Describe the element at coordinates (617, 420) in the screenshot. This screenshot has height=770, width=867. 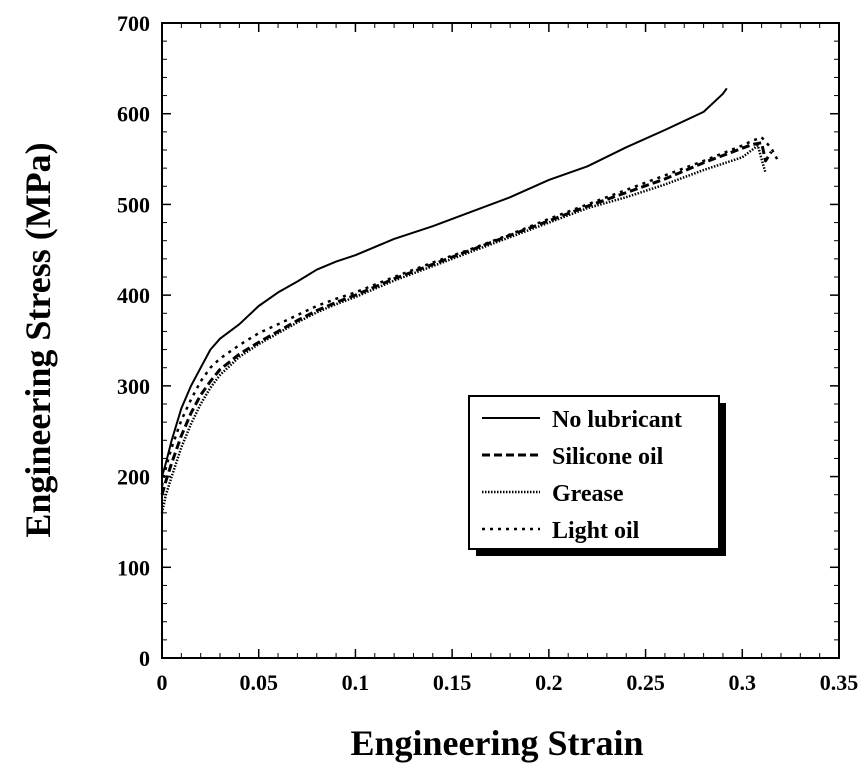
I see `legend-label: No lubricant` at that location.